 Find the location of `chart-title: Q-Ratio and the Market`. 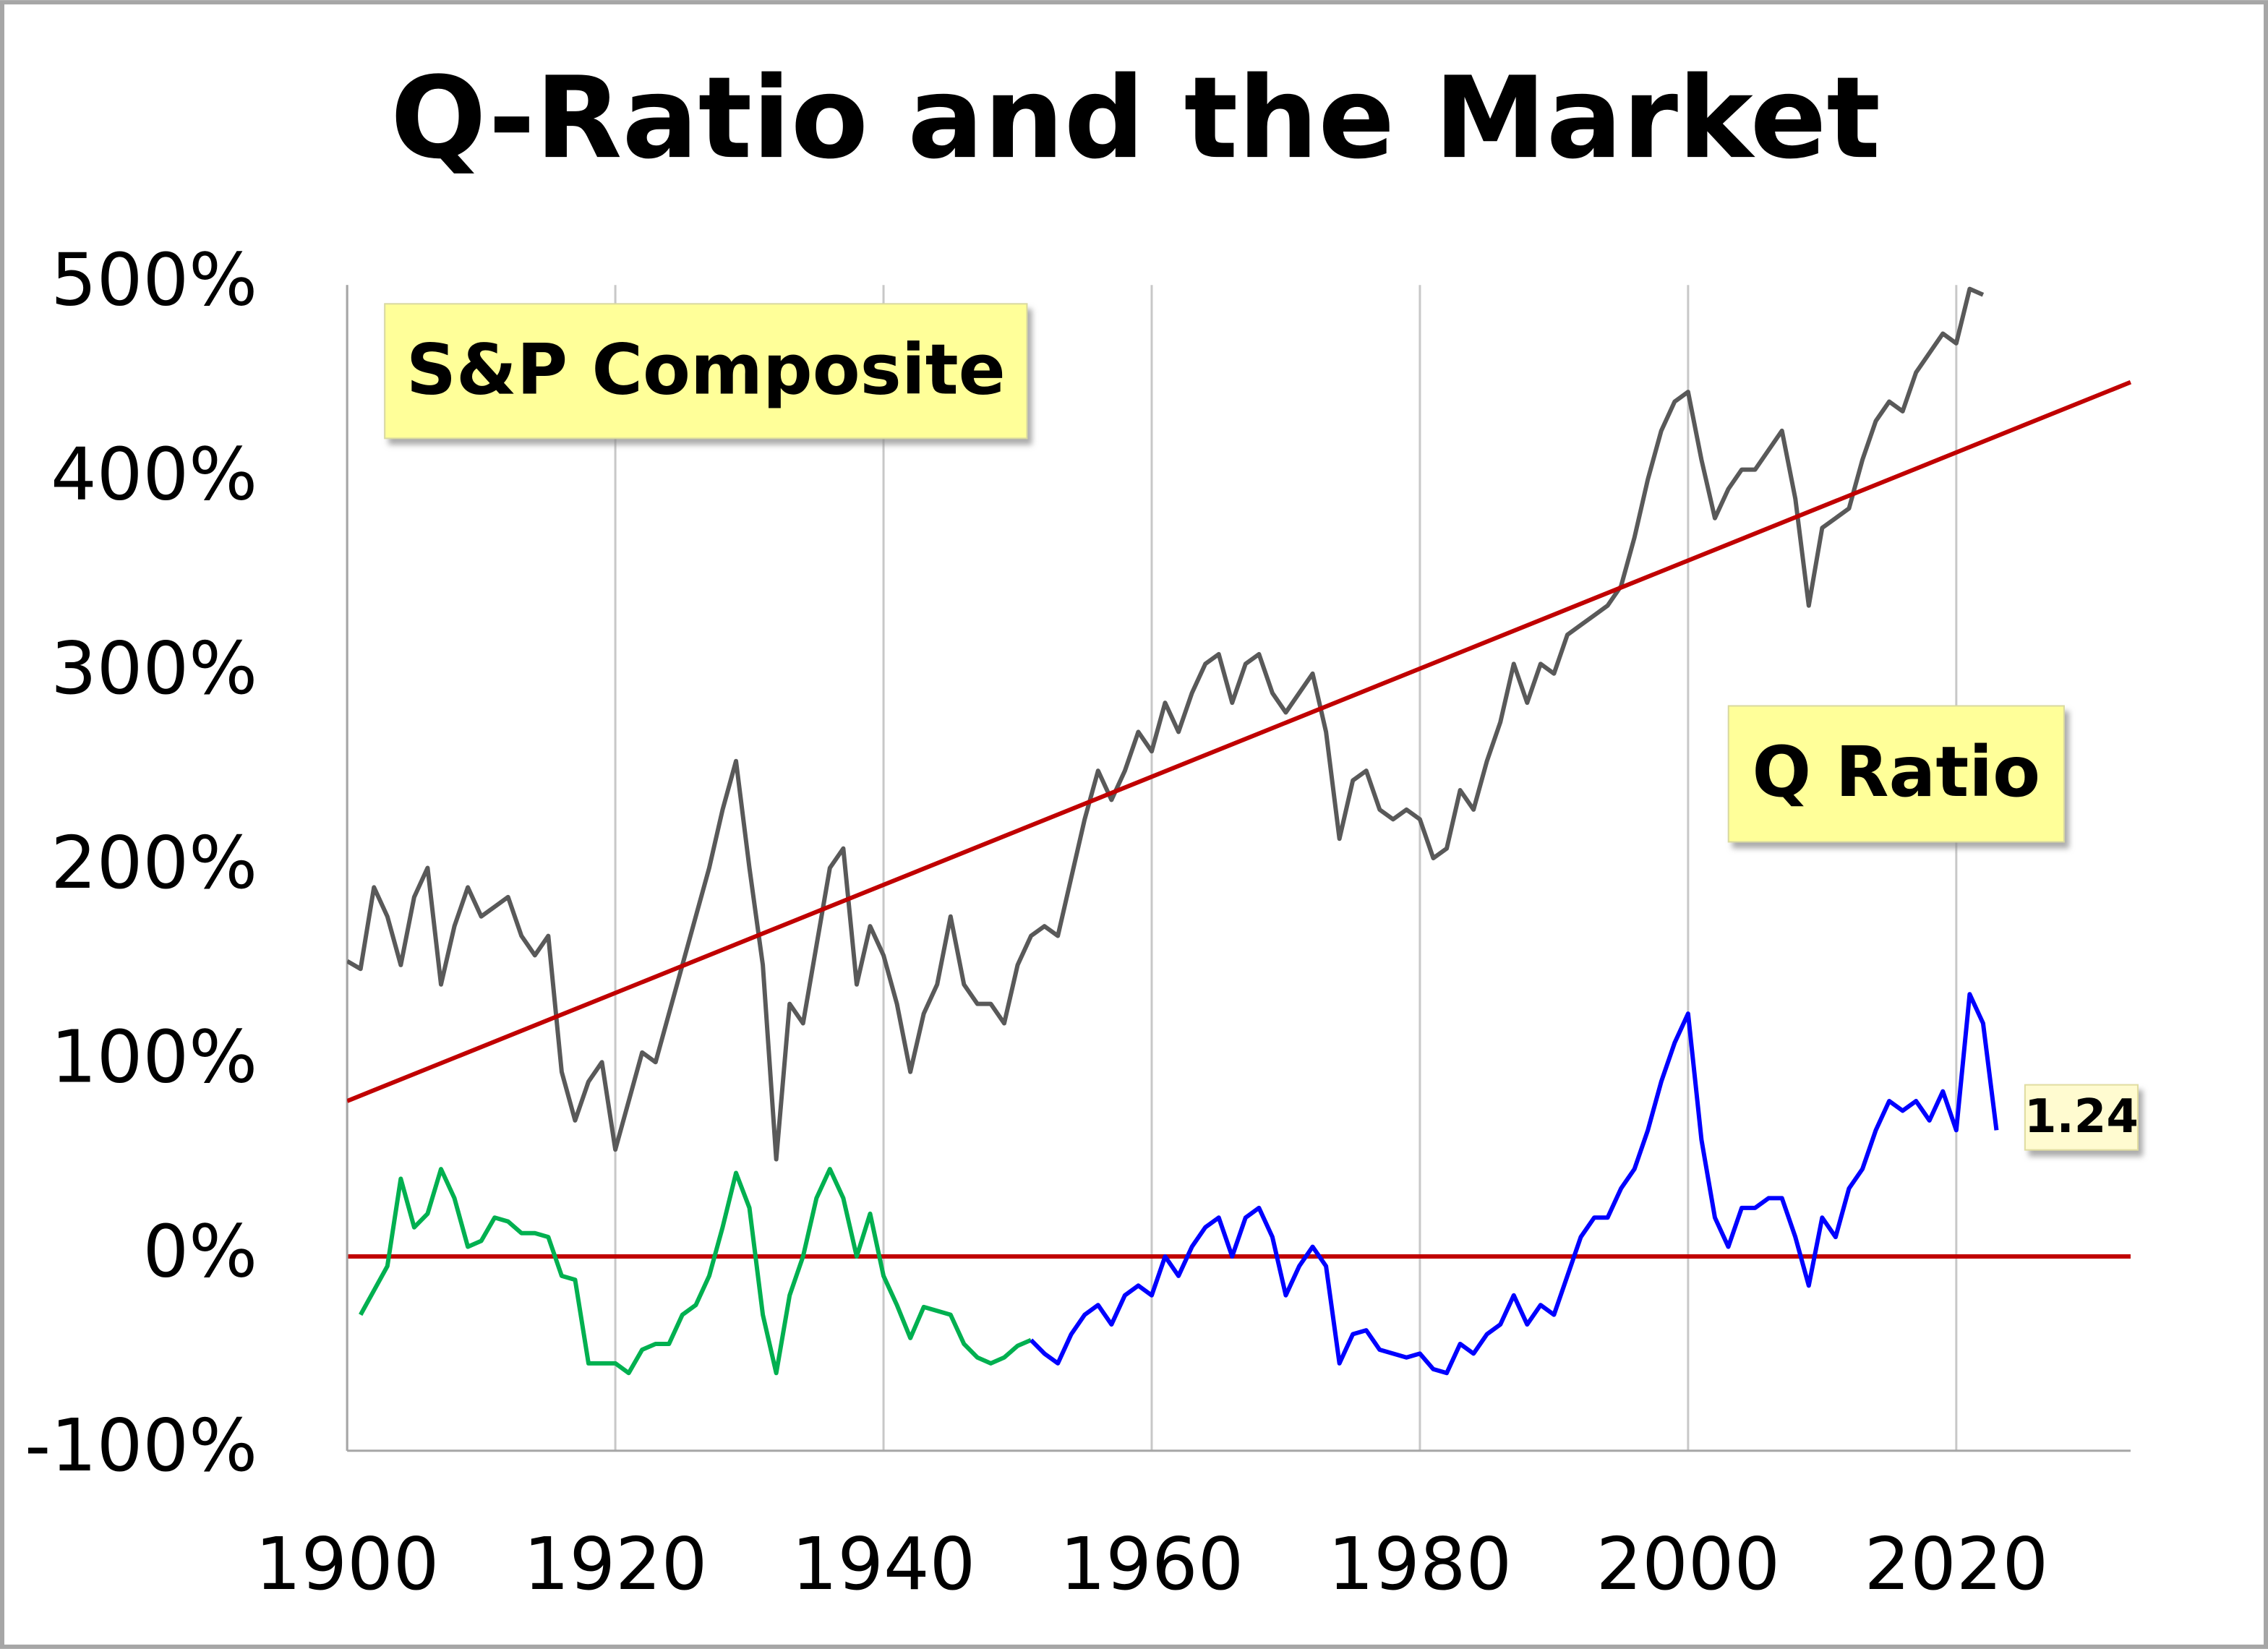

chart-title: Q-Ratio and the Market is located at coordinates (1135, 118).